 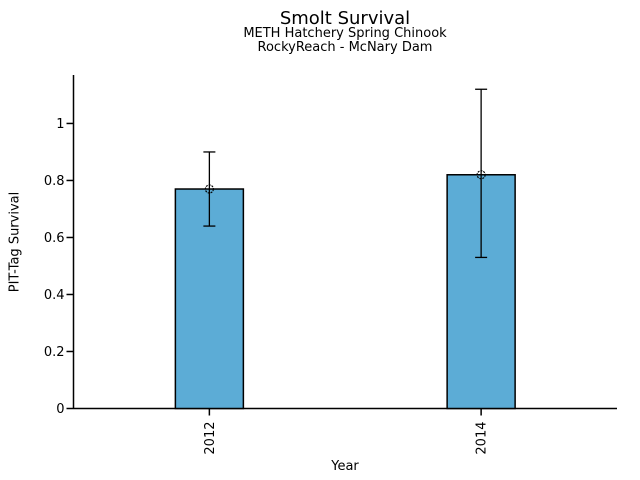 I want to click on x-axis-title: Year, so click(x=345, y=466).